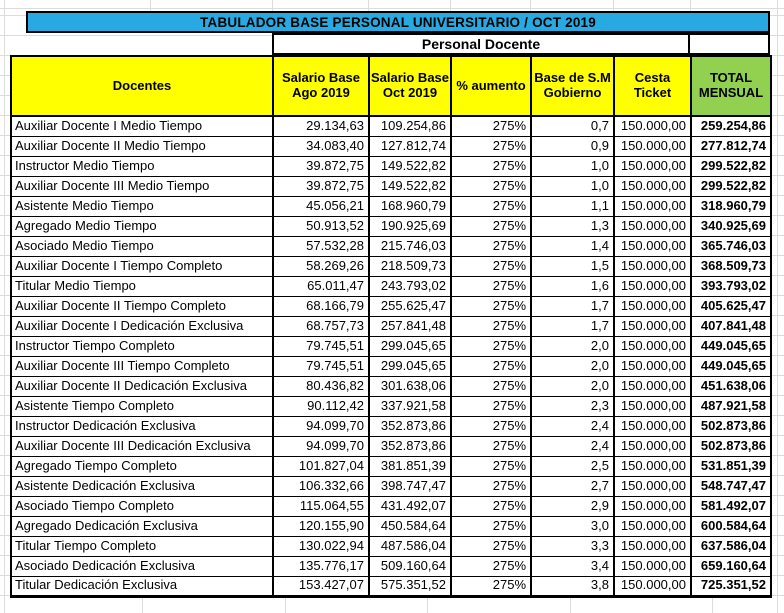 The image size is (784, 613). Describe the element at coordinates (321, 446) in the screenshot. I see `cell-salario-ago: 94.099,70` at that location.